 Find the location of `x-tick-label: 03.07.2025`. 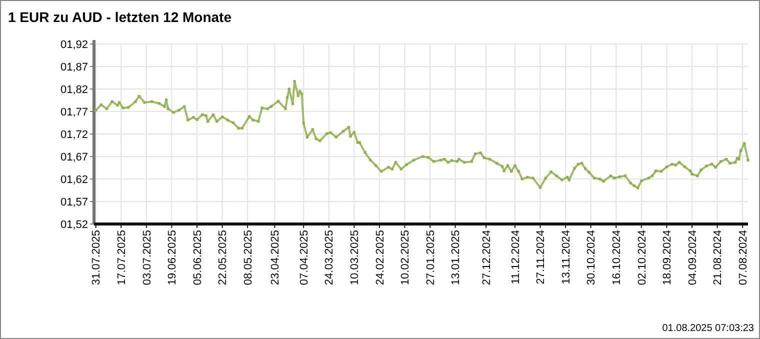

x-tick-label: 03.07.2025 is located at coordinates (147, 258).